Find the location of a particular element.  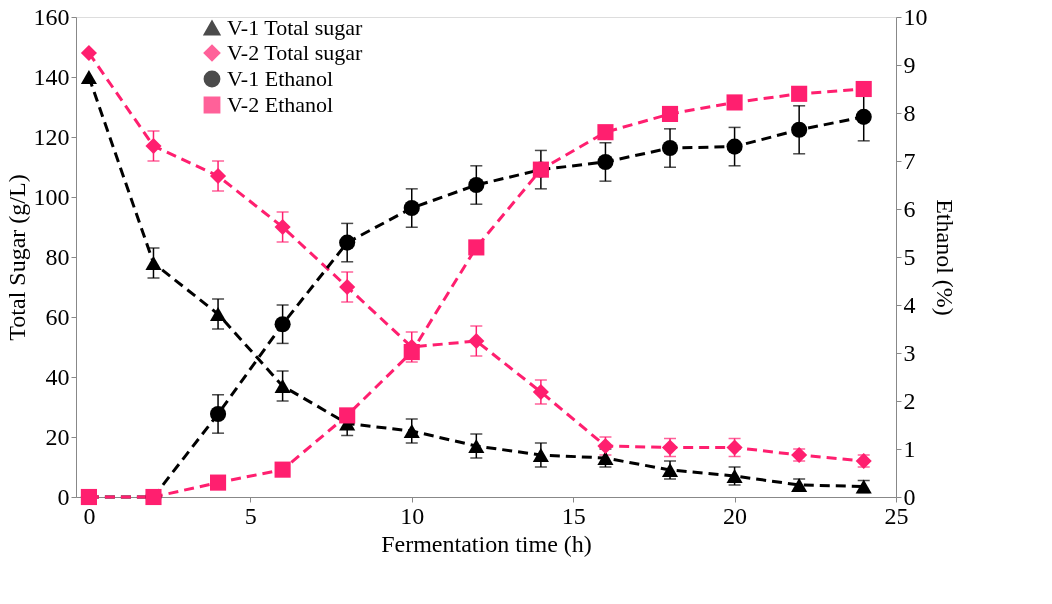

y2-tick-label: 6 is located at coordinates (909, 208).